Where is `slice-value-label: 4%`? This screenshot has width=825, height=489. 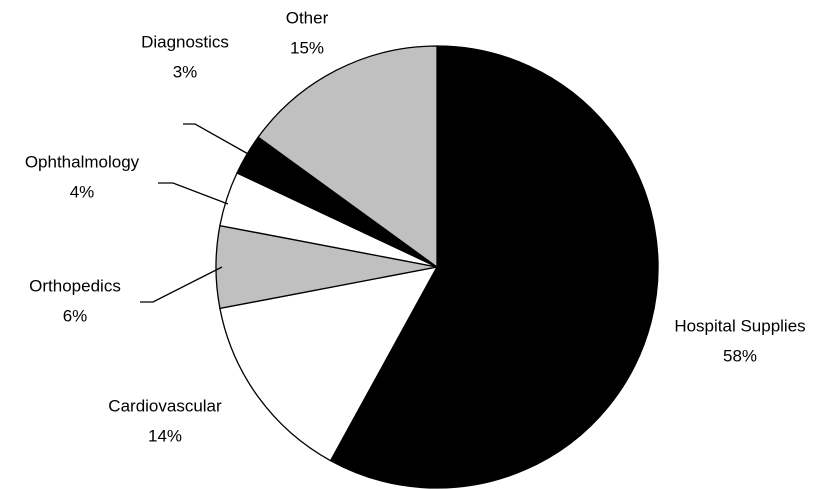 slice-value-label: 4% is located at coordinates (82, 191).